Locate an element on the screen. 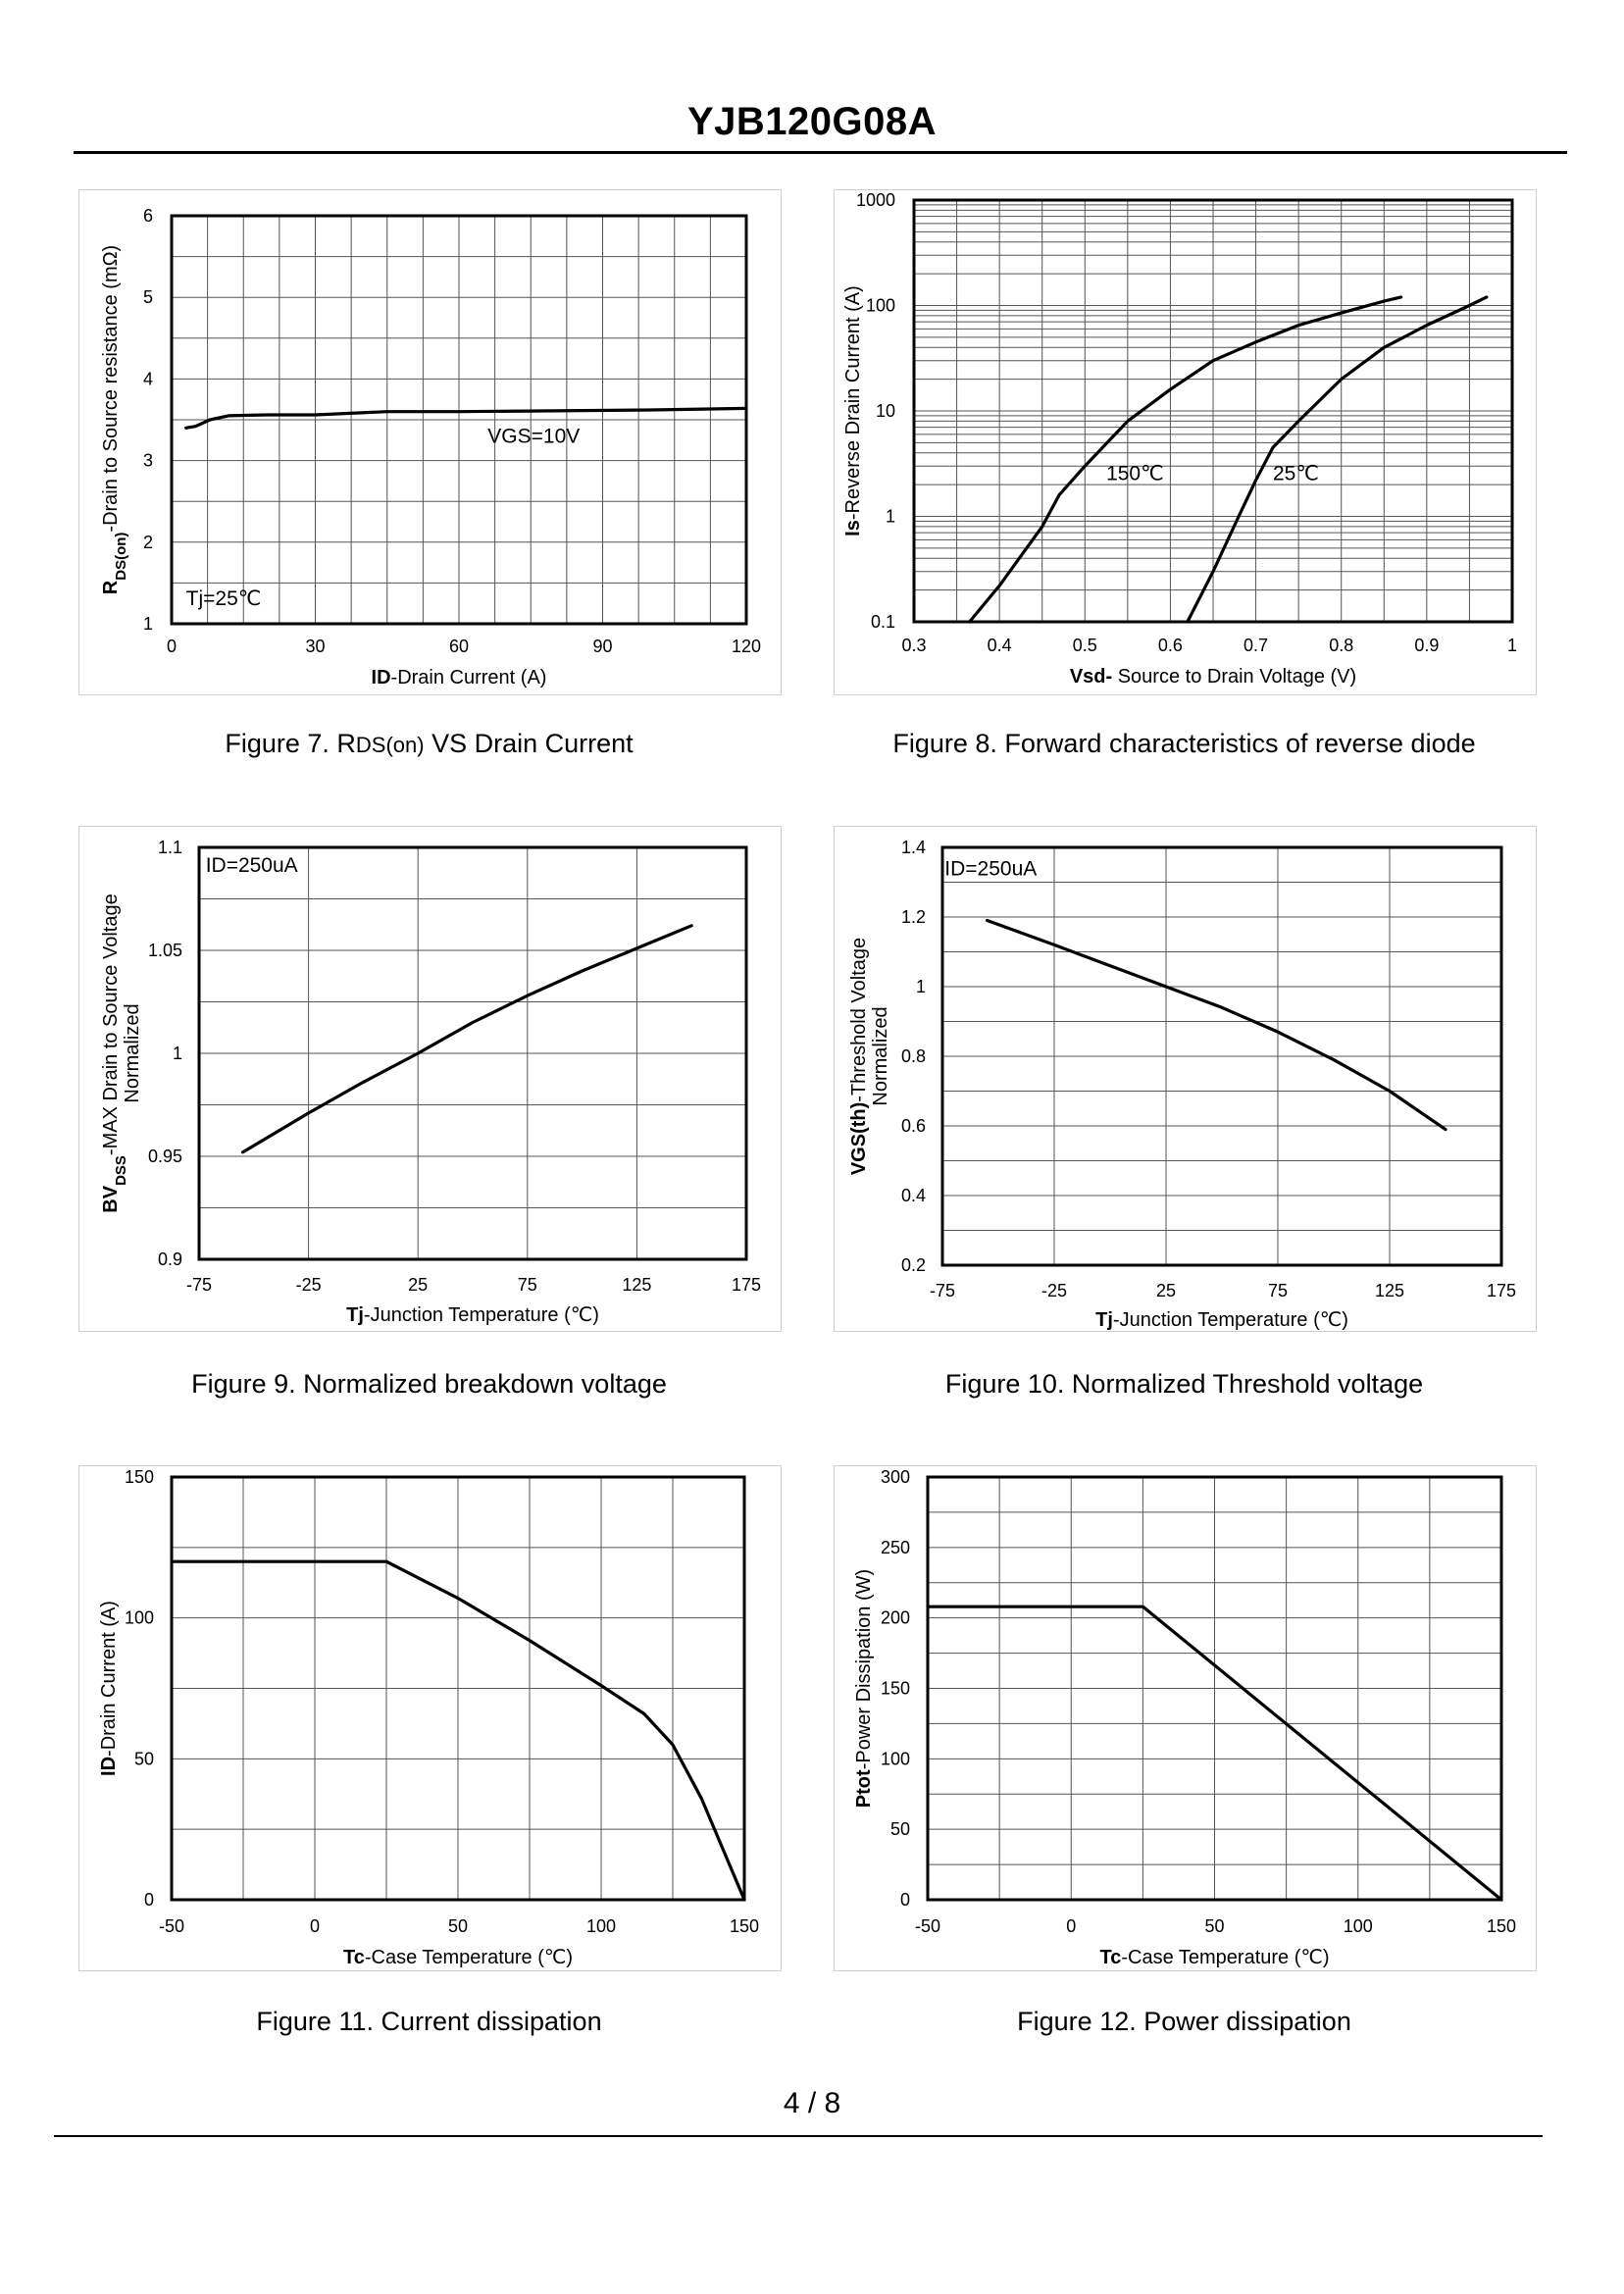 The height and width of the screenshot is (2294, 1624). x-axis-label: ID-Drain Current (A) is located at coordinates (459, 677).